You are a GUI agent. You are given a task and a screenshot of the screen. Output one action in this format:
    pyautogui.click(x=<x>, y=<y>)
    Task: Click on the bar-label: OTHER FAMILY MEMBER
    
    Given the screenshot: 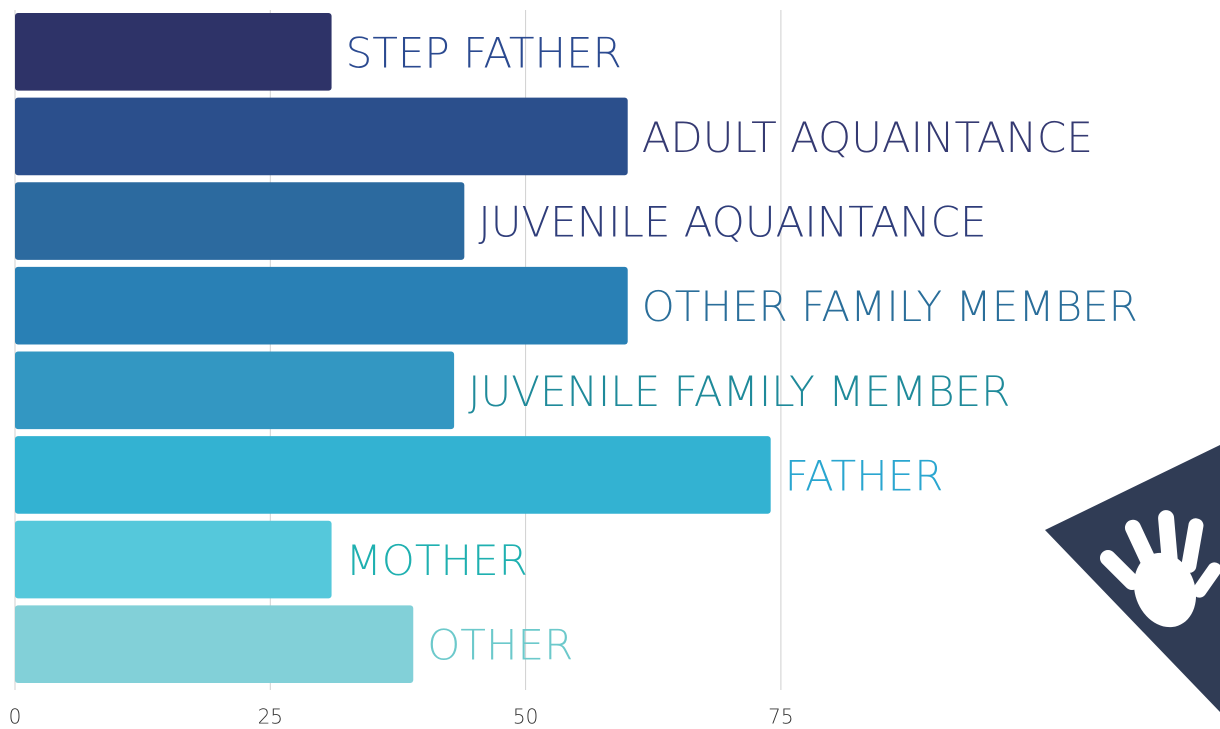 What is the action you would take?
    pyautogui.click(x=890, y=306)
    